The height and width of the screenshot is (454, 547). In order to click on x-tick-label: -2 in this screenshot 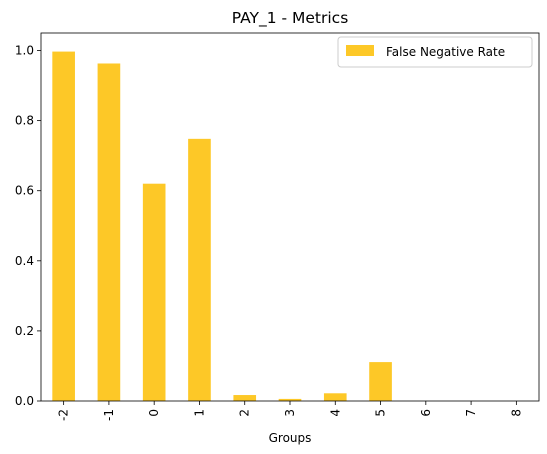, I will do `click(64, 415)`.